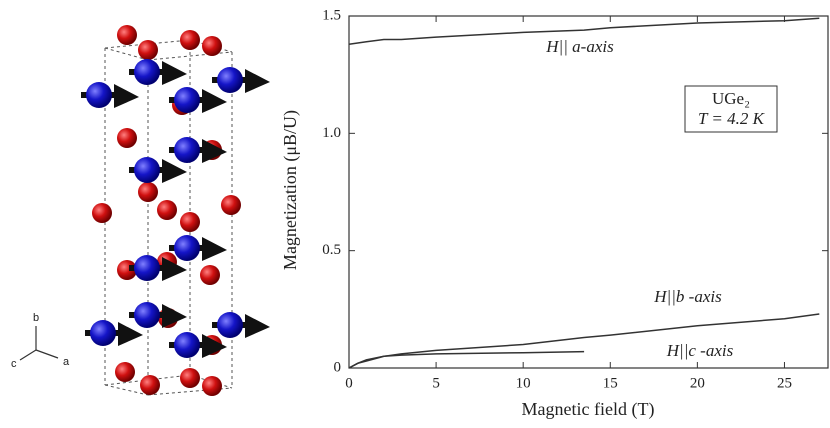 The width and height of the screenshot is (830, 428). I want to click on triad-a, so click(47, 354).